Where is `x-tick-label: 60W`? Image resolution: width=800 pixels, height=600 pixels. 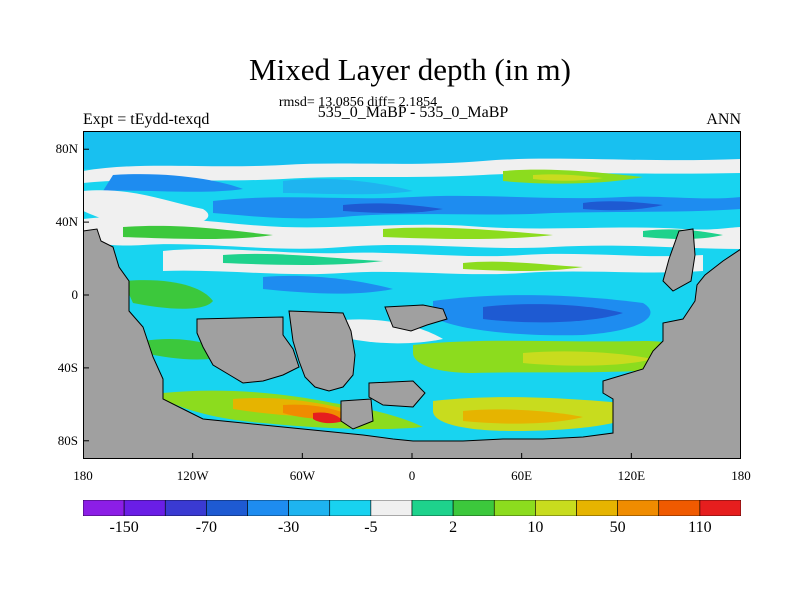
x-tick-label: 60W is located at coordinates (302, 475).